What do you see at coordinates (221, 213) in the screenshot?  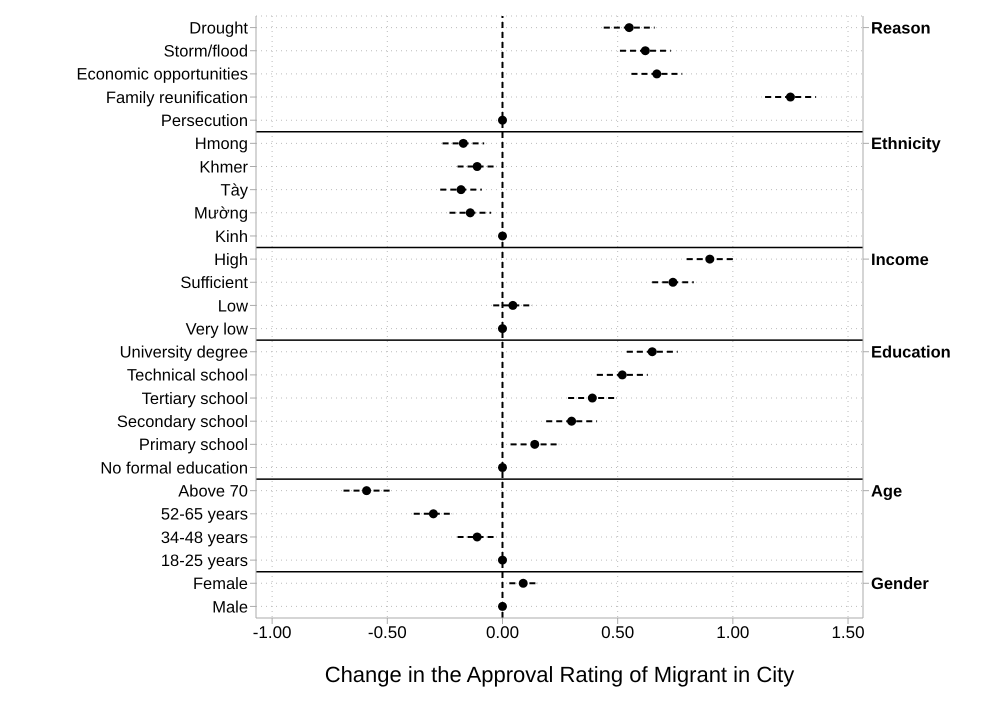 I see `y-tick-label: Mường` at bounding box center [221, 213].